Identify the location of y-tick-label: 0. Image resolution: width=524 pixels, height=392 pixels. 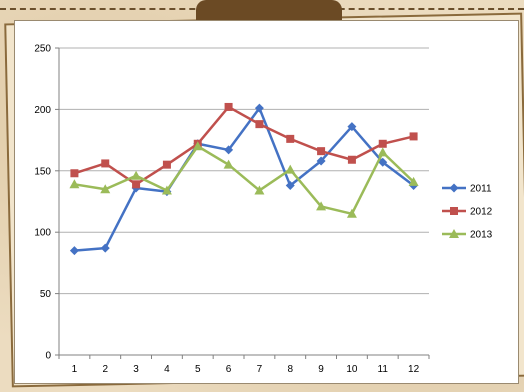
(48, 356).